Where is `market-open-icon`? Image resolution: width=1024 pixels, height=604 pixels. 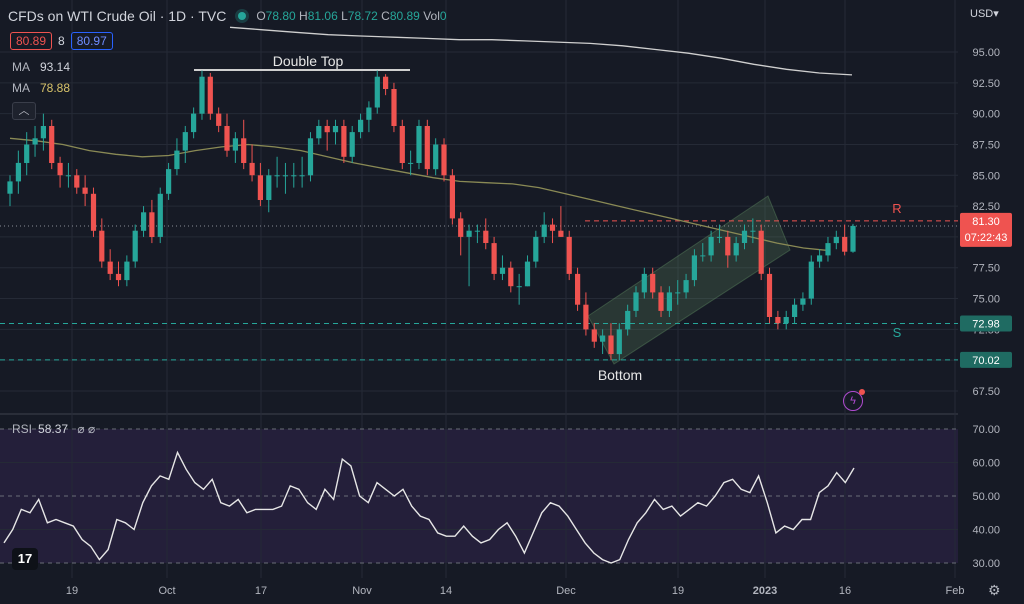
market-open-icon is located at coordinates (242, 16).